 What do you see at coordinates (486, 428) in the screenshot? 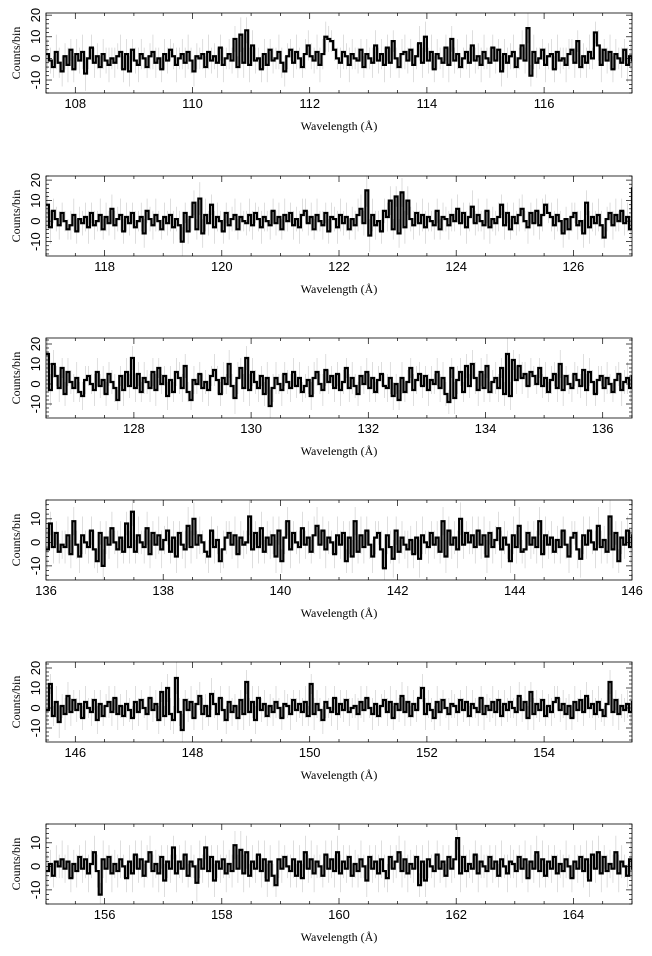
I see `x-tick-label: 134` at bounding box center [486, 428].